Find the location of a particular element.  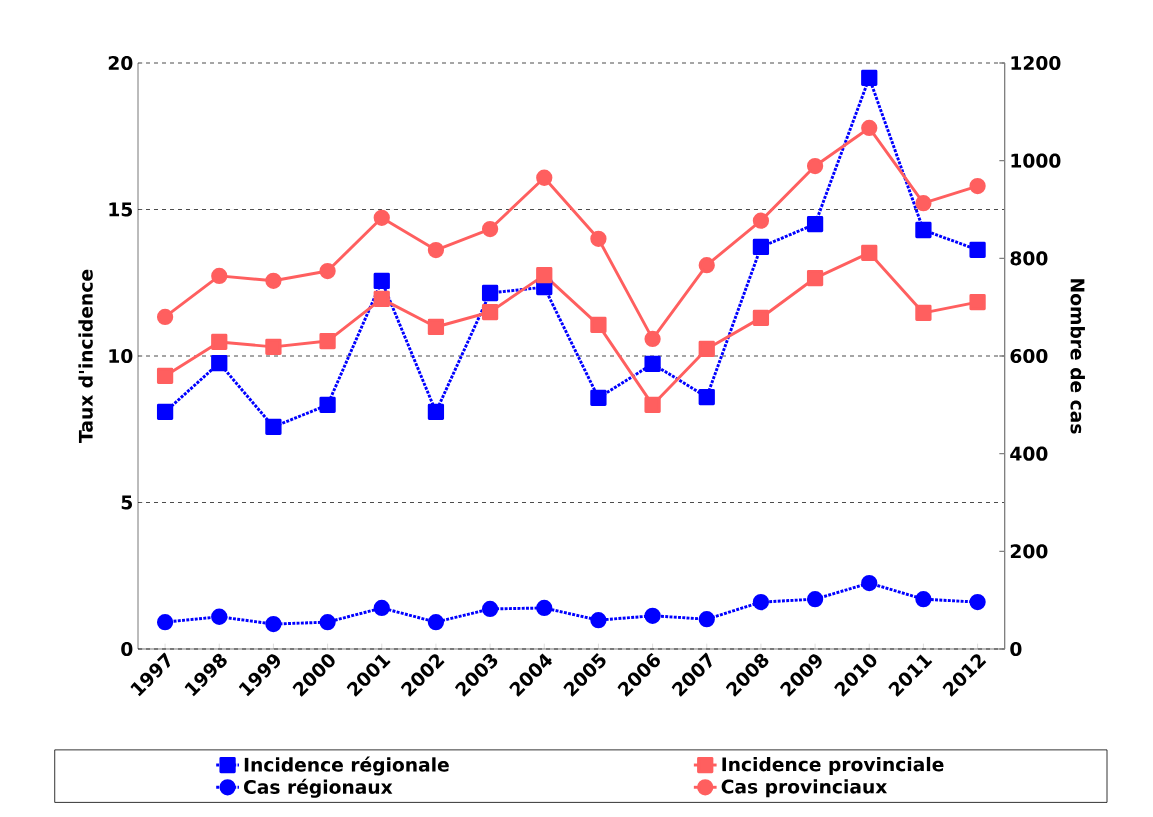

y-tick-label: 20 is located at coordinates (120, 63).